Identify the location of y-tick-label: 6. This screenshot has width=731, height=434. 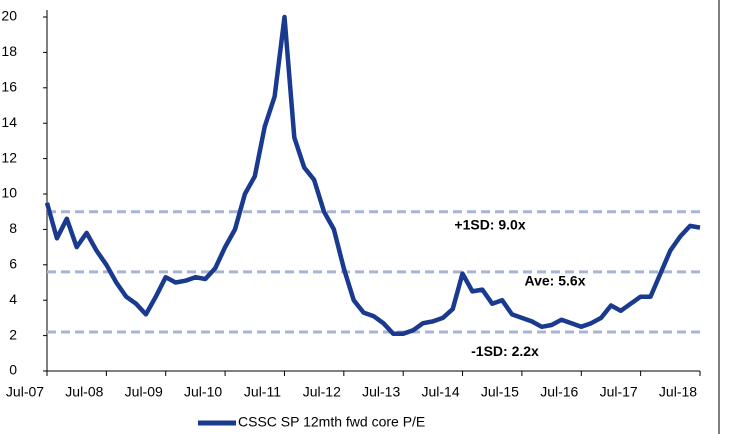
(13, 264).